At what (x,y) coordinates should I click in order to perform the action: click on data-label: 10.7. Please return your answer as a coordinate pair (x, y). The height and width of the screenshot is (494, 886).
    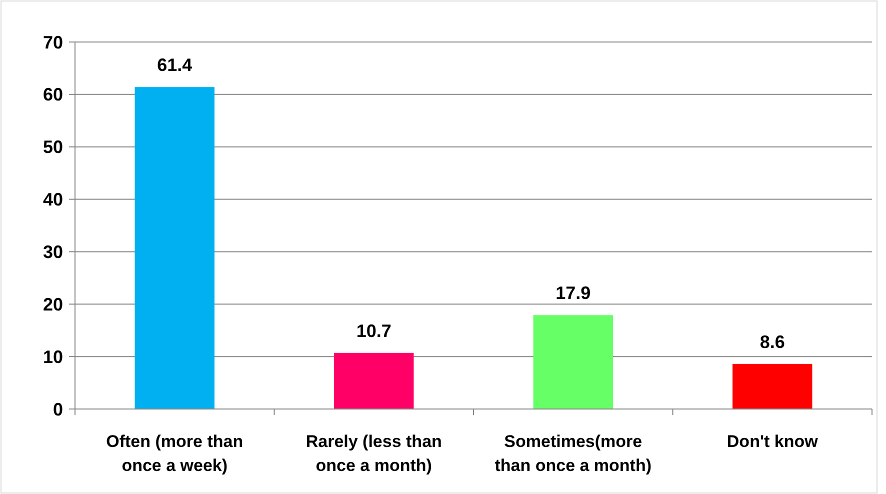
    Looking at the image, I should click on (374, 330).